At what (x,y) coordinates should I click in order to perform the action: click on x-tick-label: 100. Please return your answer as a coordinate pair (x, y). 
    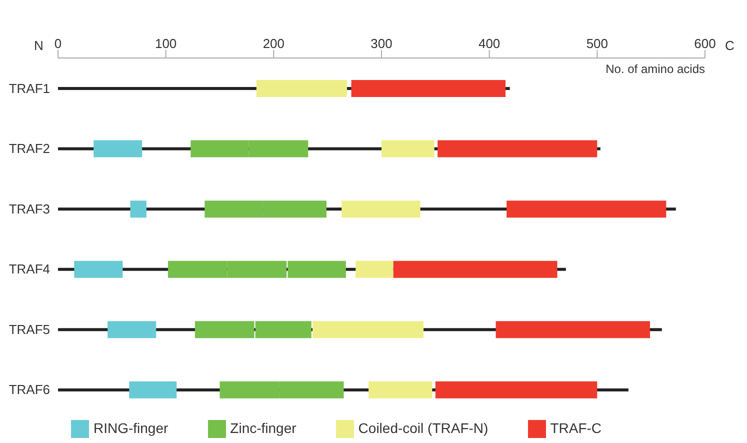
    Looking at the image, I should click on (165, 43).